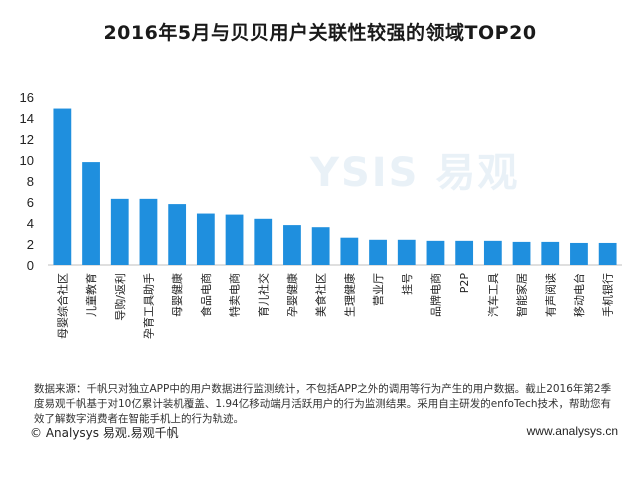 This screenshot has width=640, height=480. What do you see at coordinates (320, 33) in the screenshot?
I see `chart-title: 2016年5月与贝贝用户关联性较强的领域TOP20` at bounding box center [320, 33].